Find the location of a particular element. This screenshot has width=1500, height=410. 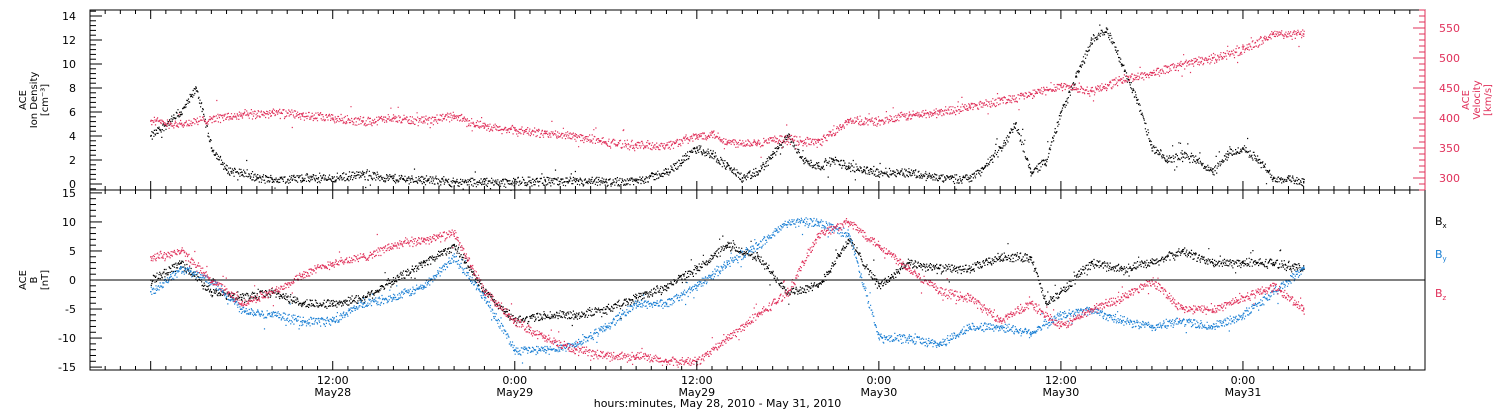

top-right-tick-5: 550 is located at coordinates (1449, 28).